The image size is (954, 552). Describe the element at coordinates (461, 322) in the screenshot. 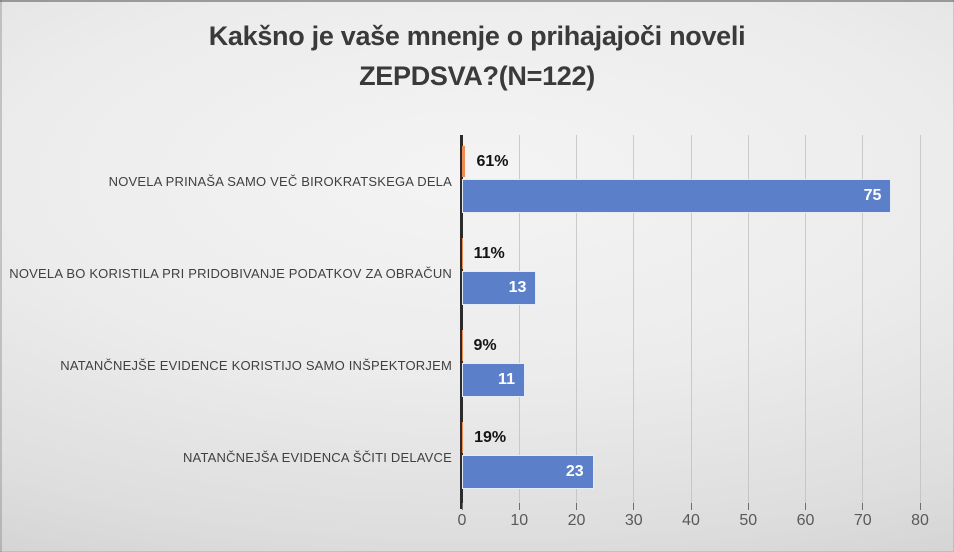

I see `y-axis-line` at that location.